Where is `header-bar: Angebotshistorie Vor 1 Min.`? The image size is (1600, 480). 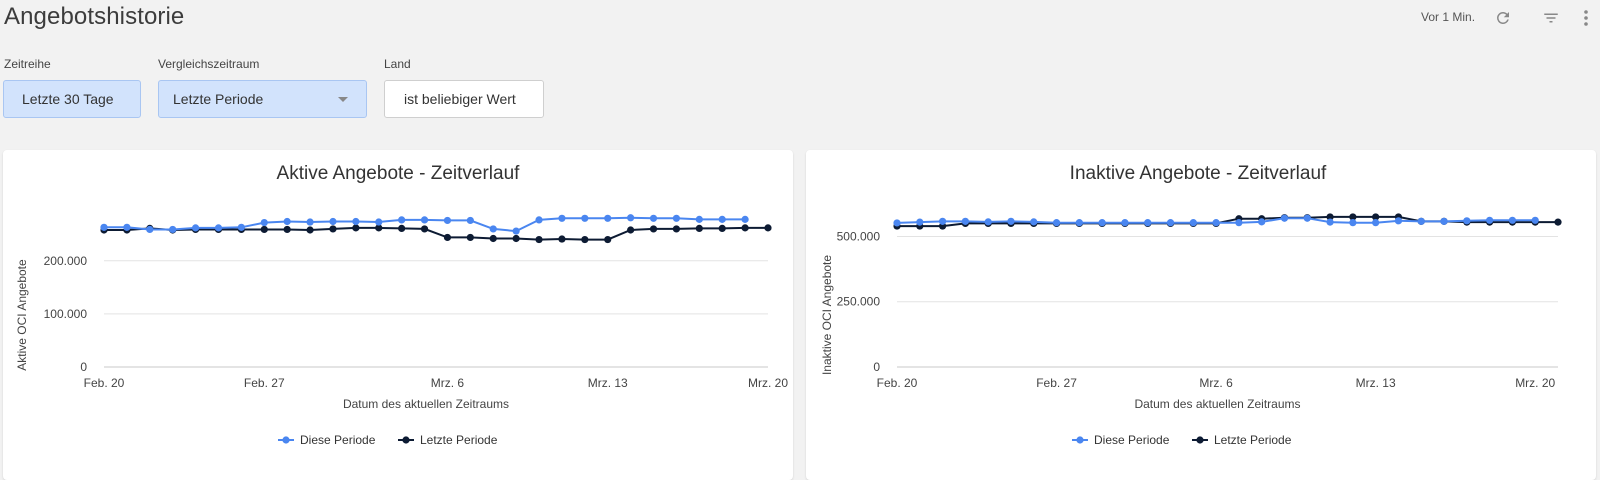
header-bar: Angebotshistorie Vor 1 Min. is located at coordinates (800, 20).